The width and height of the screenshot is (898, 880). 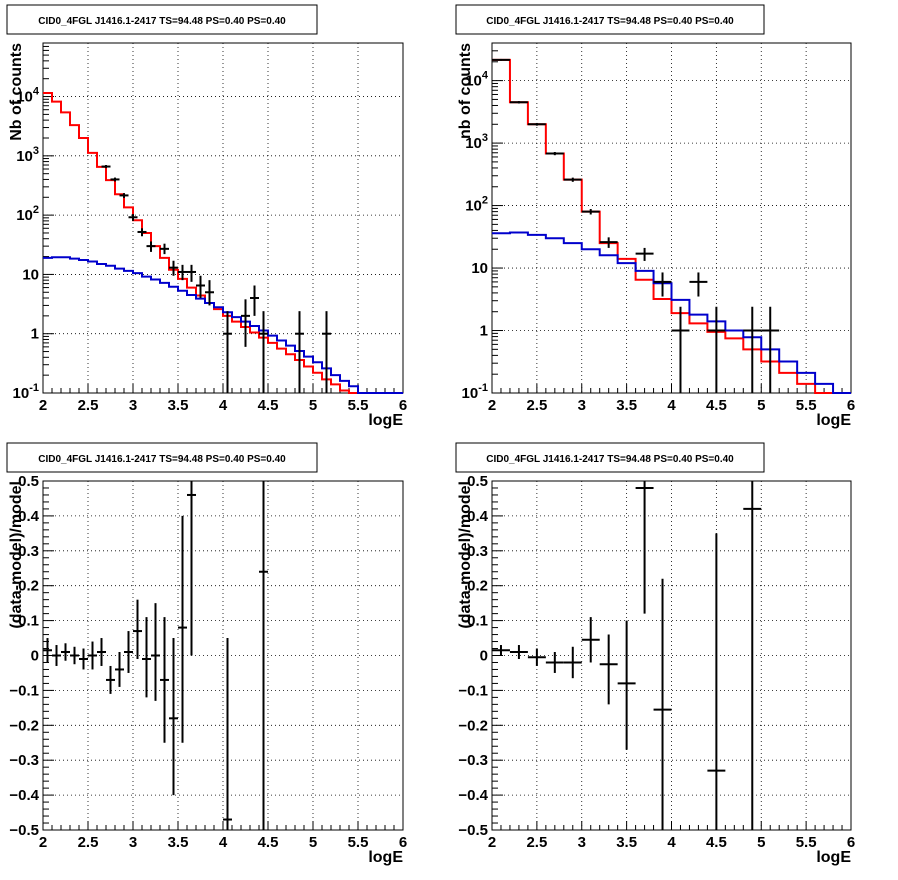 I want to click on model-component-line, so click(x=671, y=312).